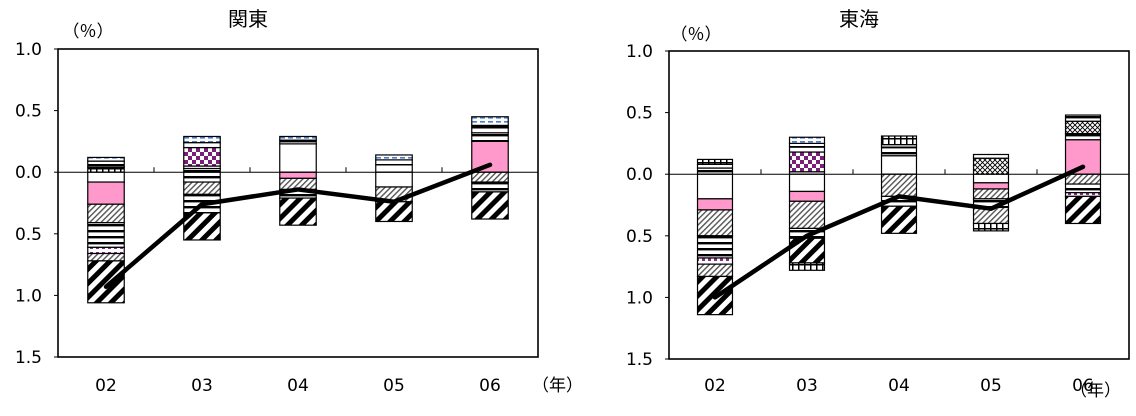 The image size is (1136, 416). What do you see at coordinates (248, 19) in the screenshot?
I see `chart-title: 関東` at bounding box center [248, 19].